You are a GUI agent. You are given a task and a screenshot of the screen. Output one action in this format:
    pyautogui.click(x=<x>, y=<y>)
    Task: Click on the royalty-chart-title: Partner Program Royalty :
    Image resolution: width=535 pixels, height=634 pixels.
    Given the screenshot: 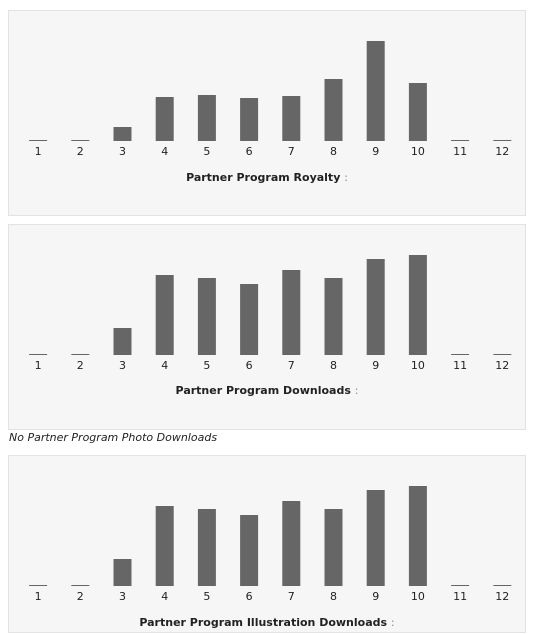 What is the action you would take?
    pyautogui.click(x=267, y=177)
    